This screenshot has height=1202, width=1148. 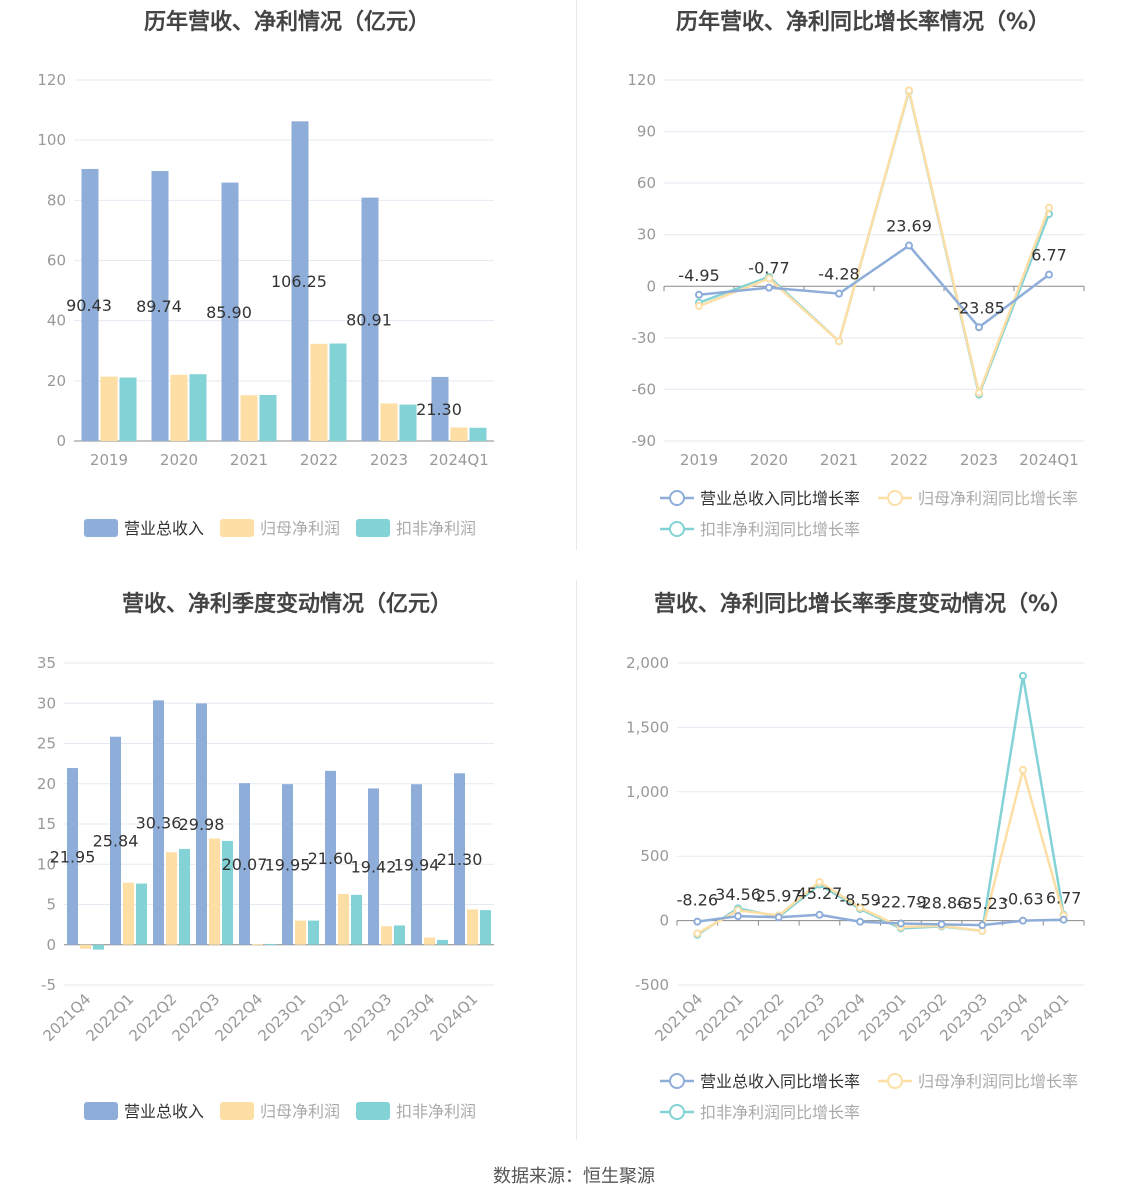 What do you see at coordinates (249, 460) in the screenshot?
I see `x-tick-label: 2021` at bounding box center [249, 460].